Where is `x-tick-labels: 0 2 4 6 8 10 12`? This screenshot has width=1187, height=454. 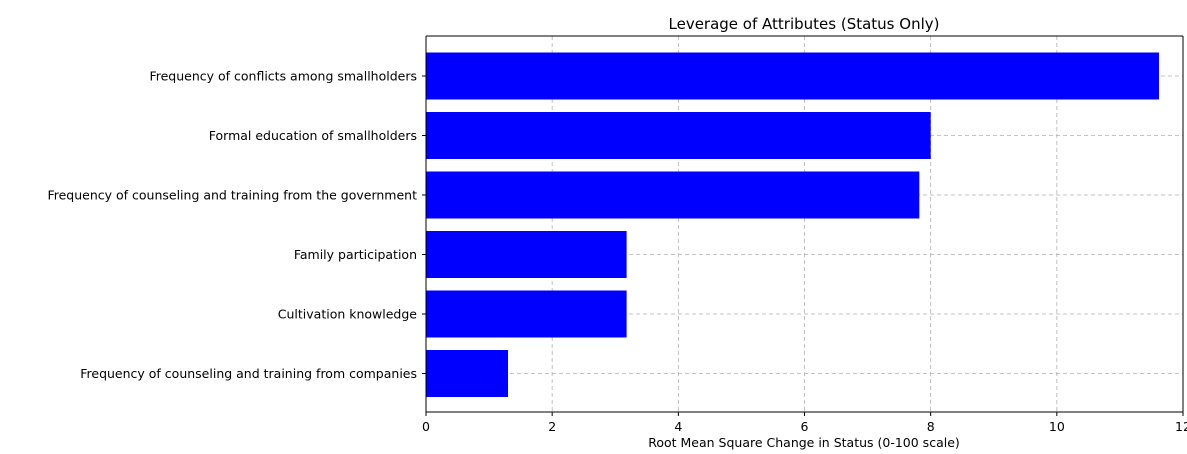
x-tick-labels: 0 2 4 6 8 10 12 is located at coordinates (804, 426).